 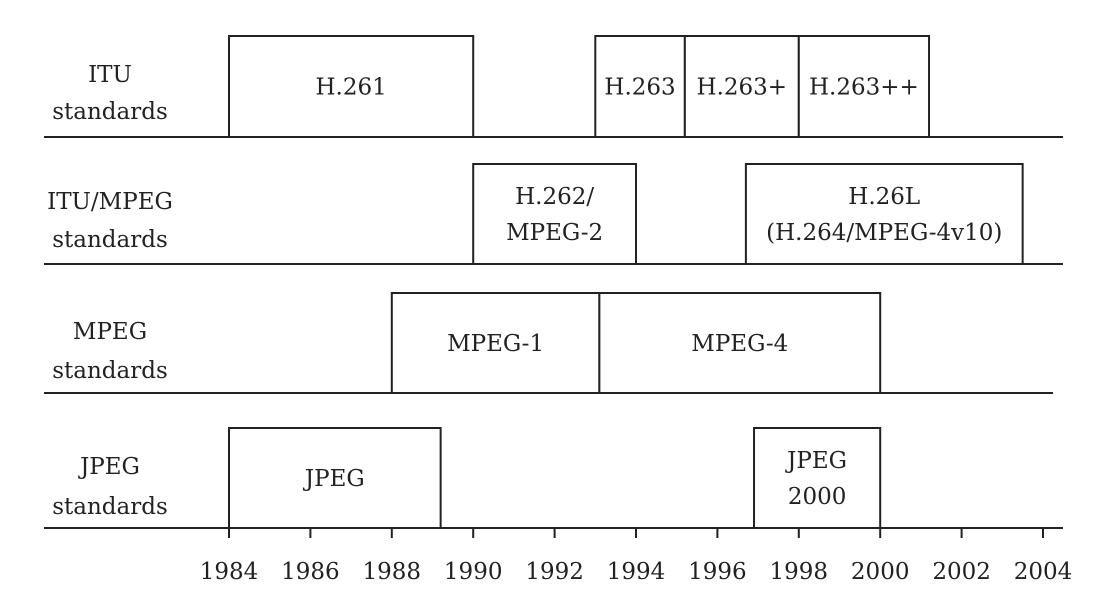 I want to click on axis-tick-label: 1984, so click(x=229, y=572).